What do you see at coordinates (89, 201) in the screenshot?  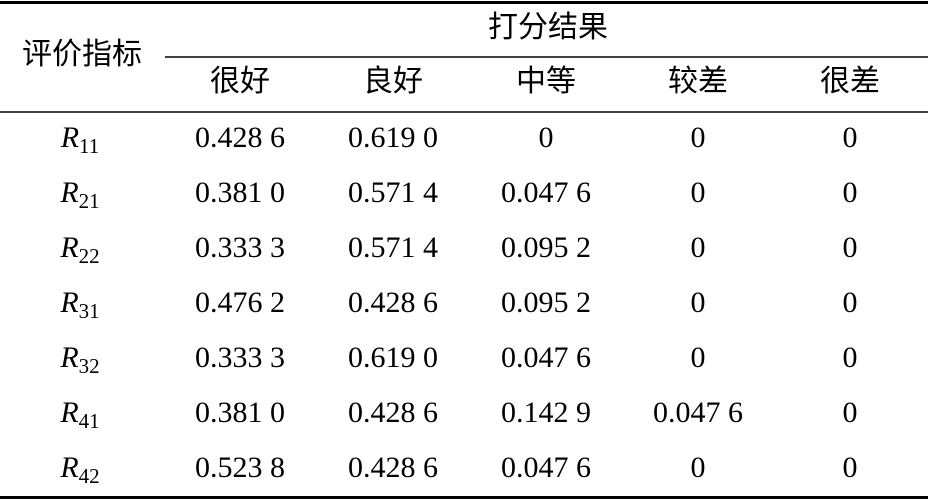 I see `row-subscript: 21` at bounding box center [89, 201].